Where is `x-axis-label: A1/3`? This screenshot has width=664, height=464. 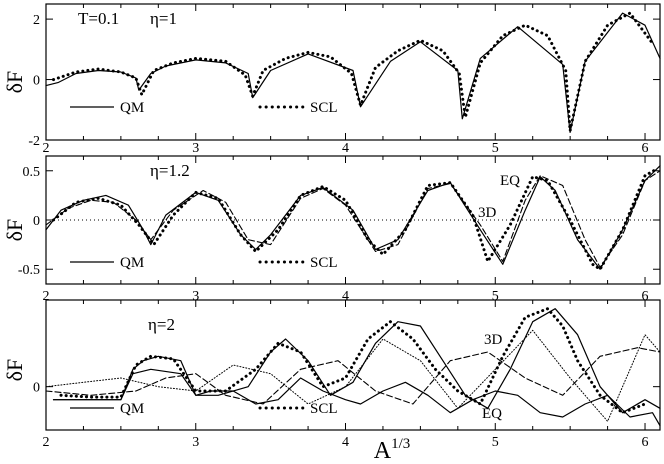 x-axis-label: A1/3 is located at coordinates (392, 450).